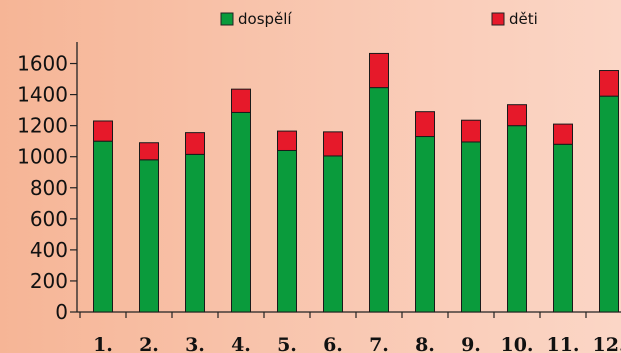  I want to click on y-tick-label: 200, so click(49, 281).